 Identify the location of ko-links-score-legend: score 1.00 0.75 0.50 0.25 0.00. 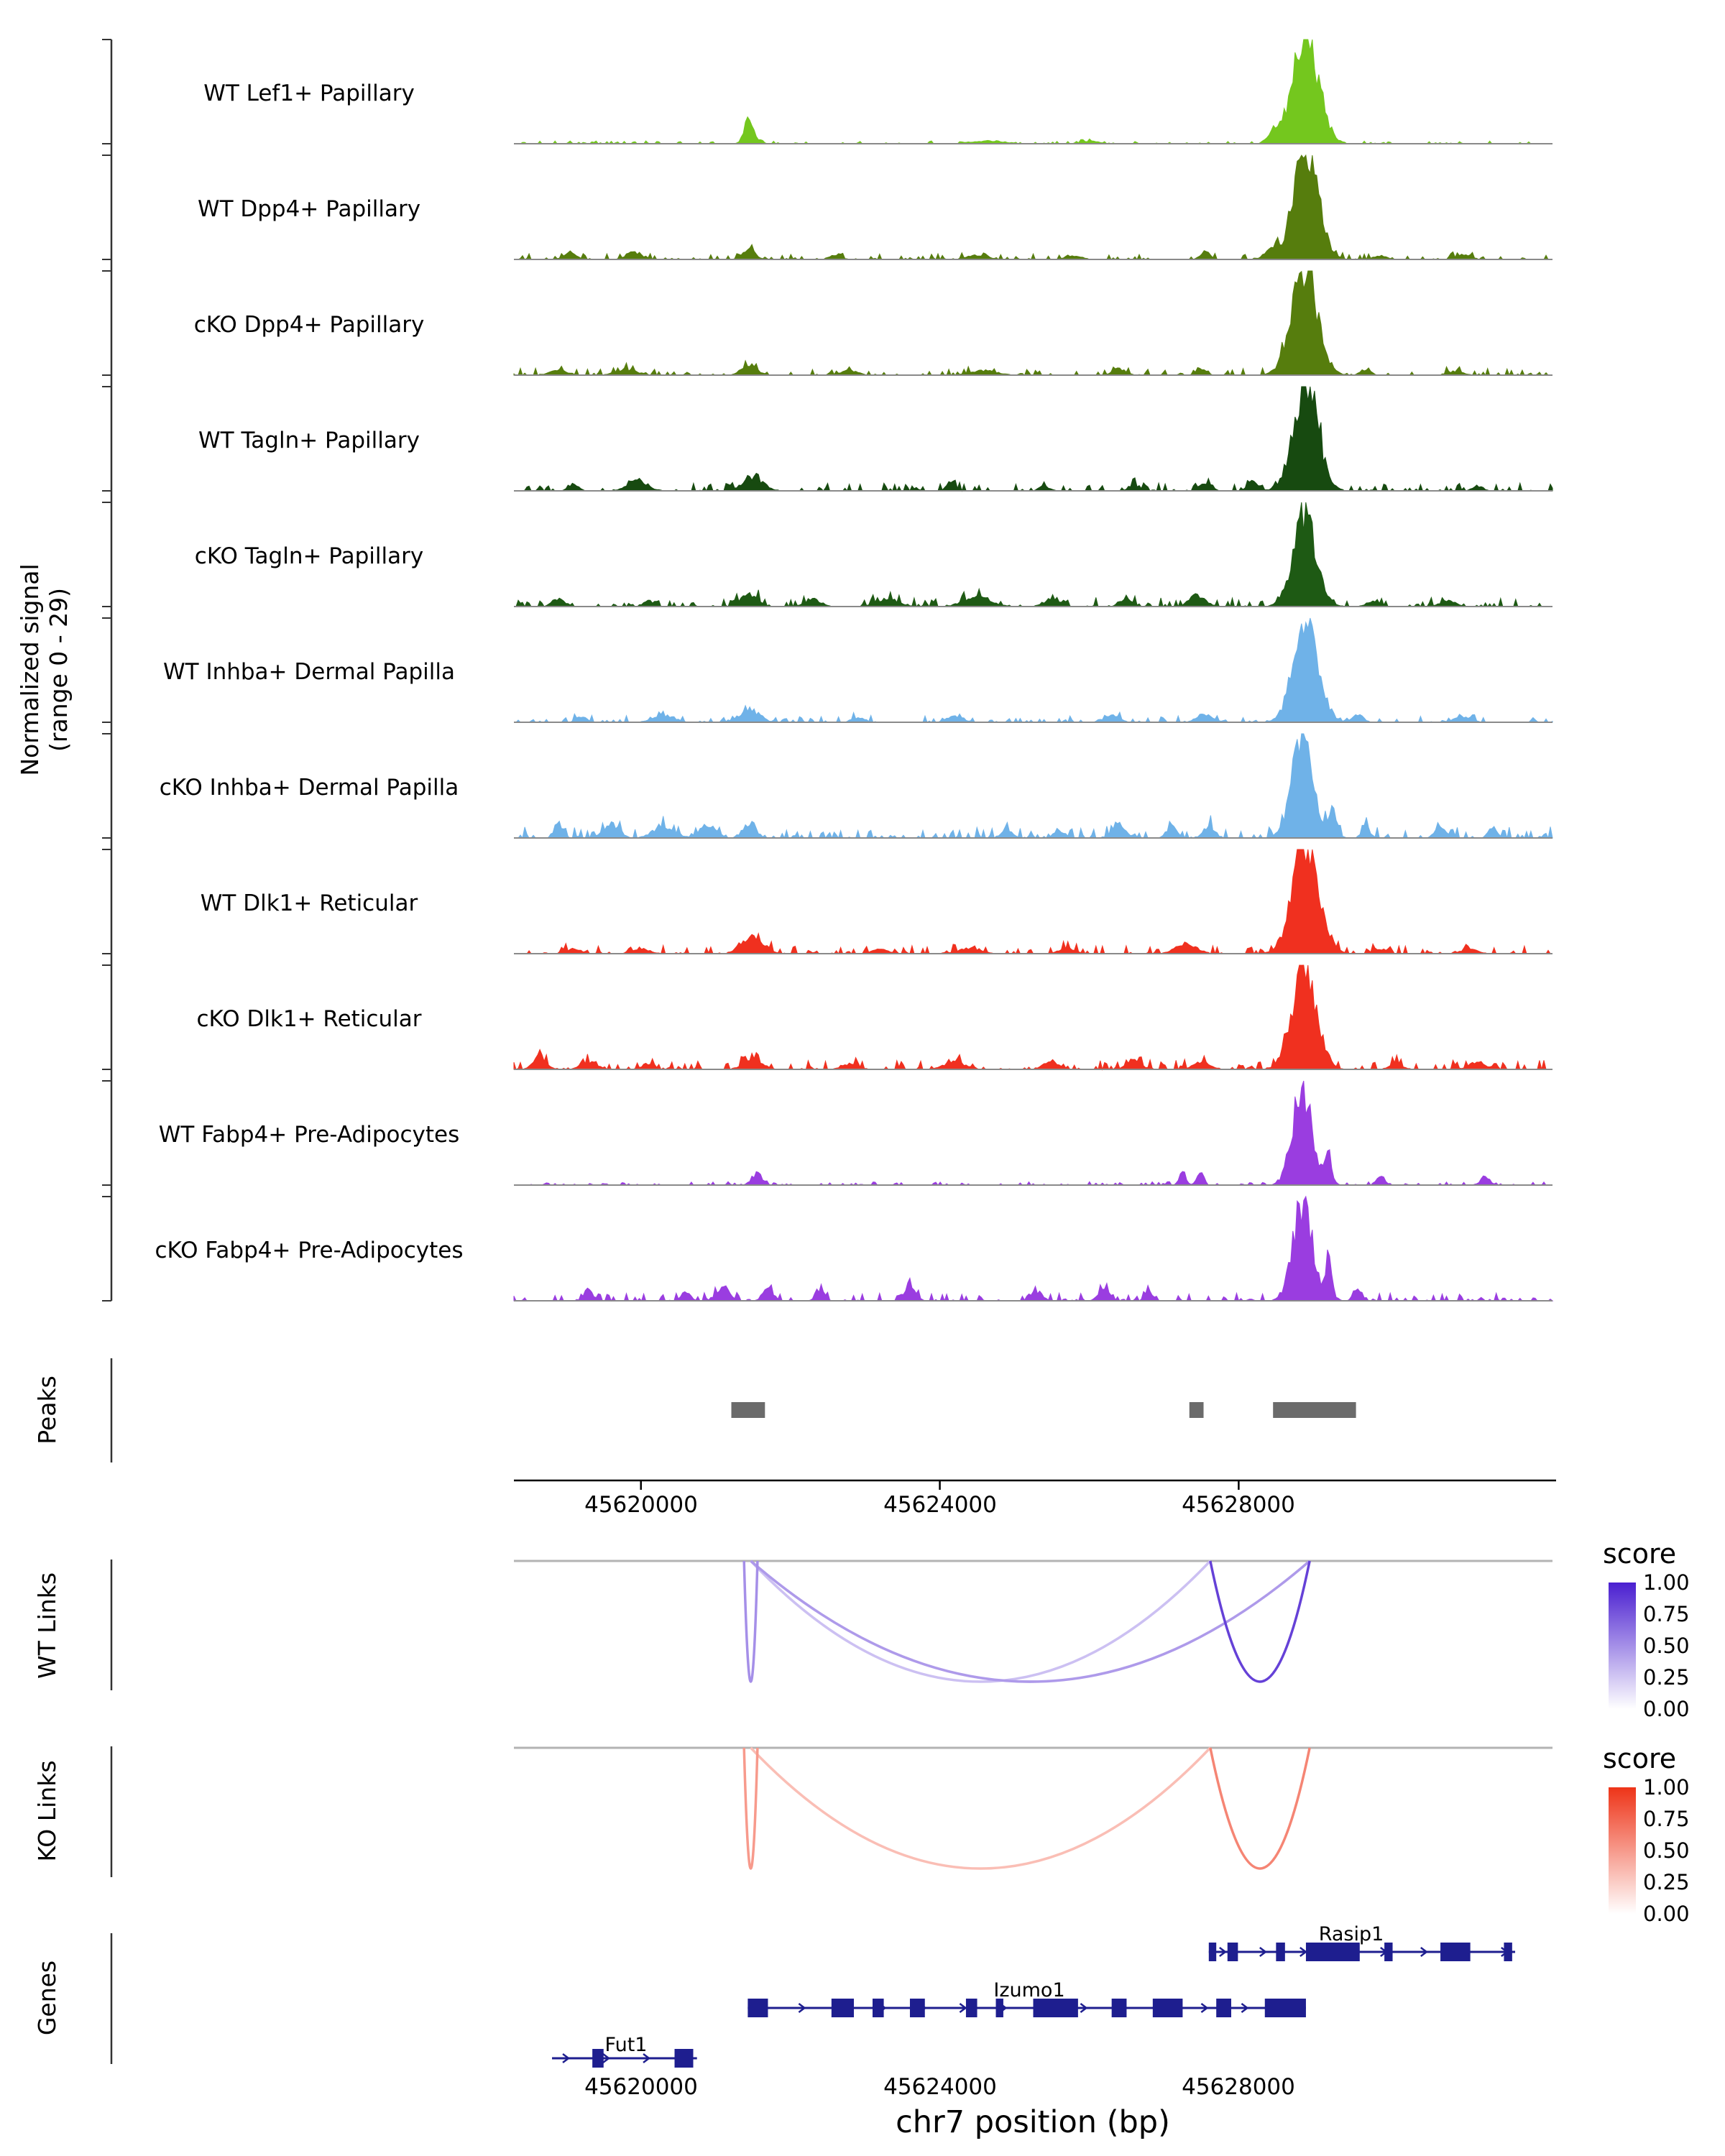
(1661, 1840).